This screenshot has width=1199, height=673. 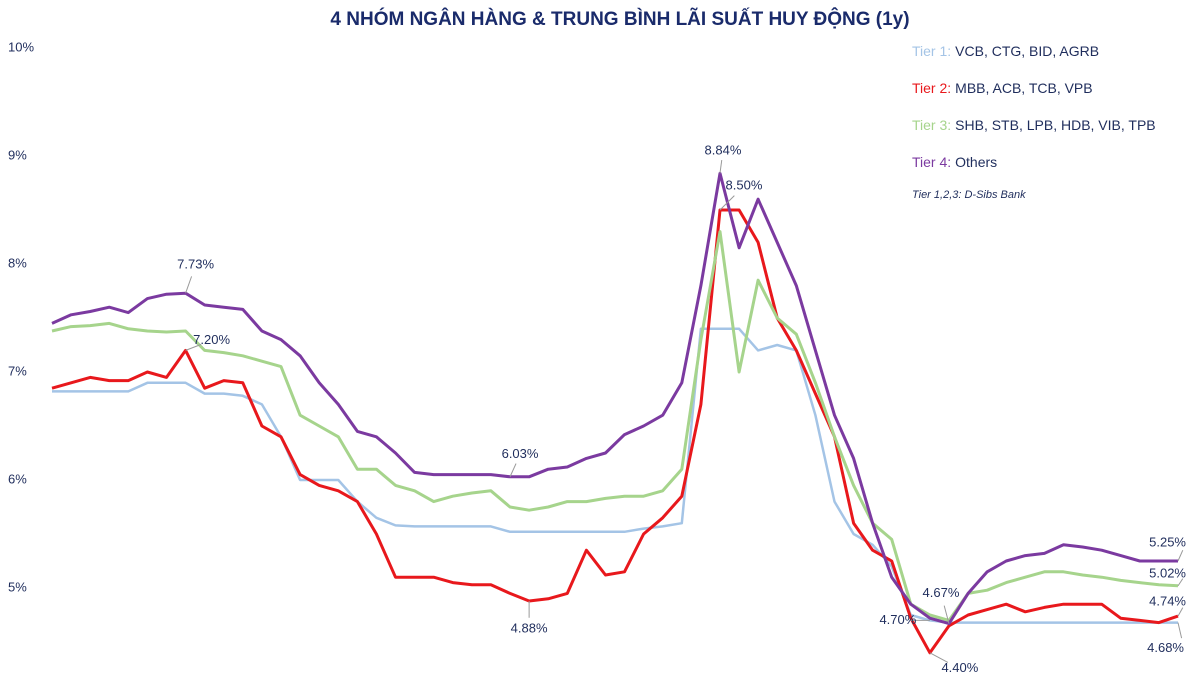 I want to click on y-tick-label: 5%, so click(x=17, y=586).